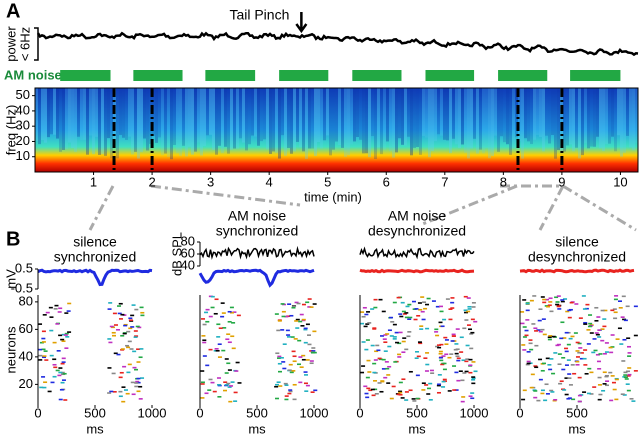 Image resolution: width=640 pixels, height=435 pixels. I want to click on vm-trace, so click(577, 271).